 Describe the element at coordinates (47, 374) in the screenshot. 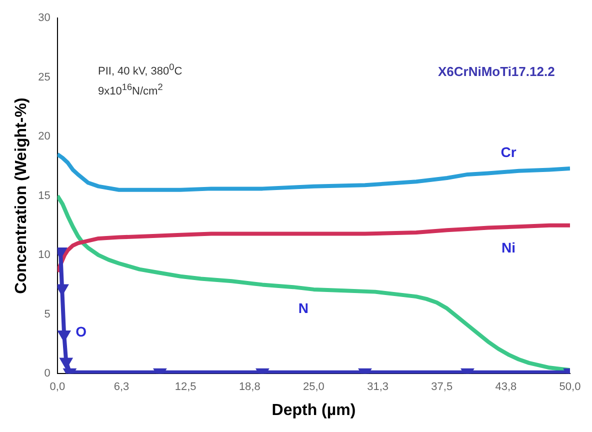

I see `y-tick-label: 0` at that location.